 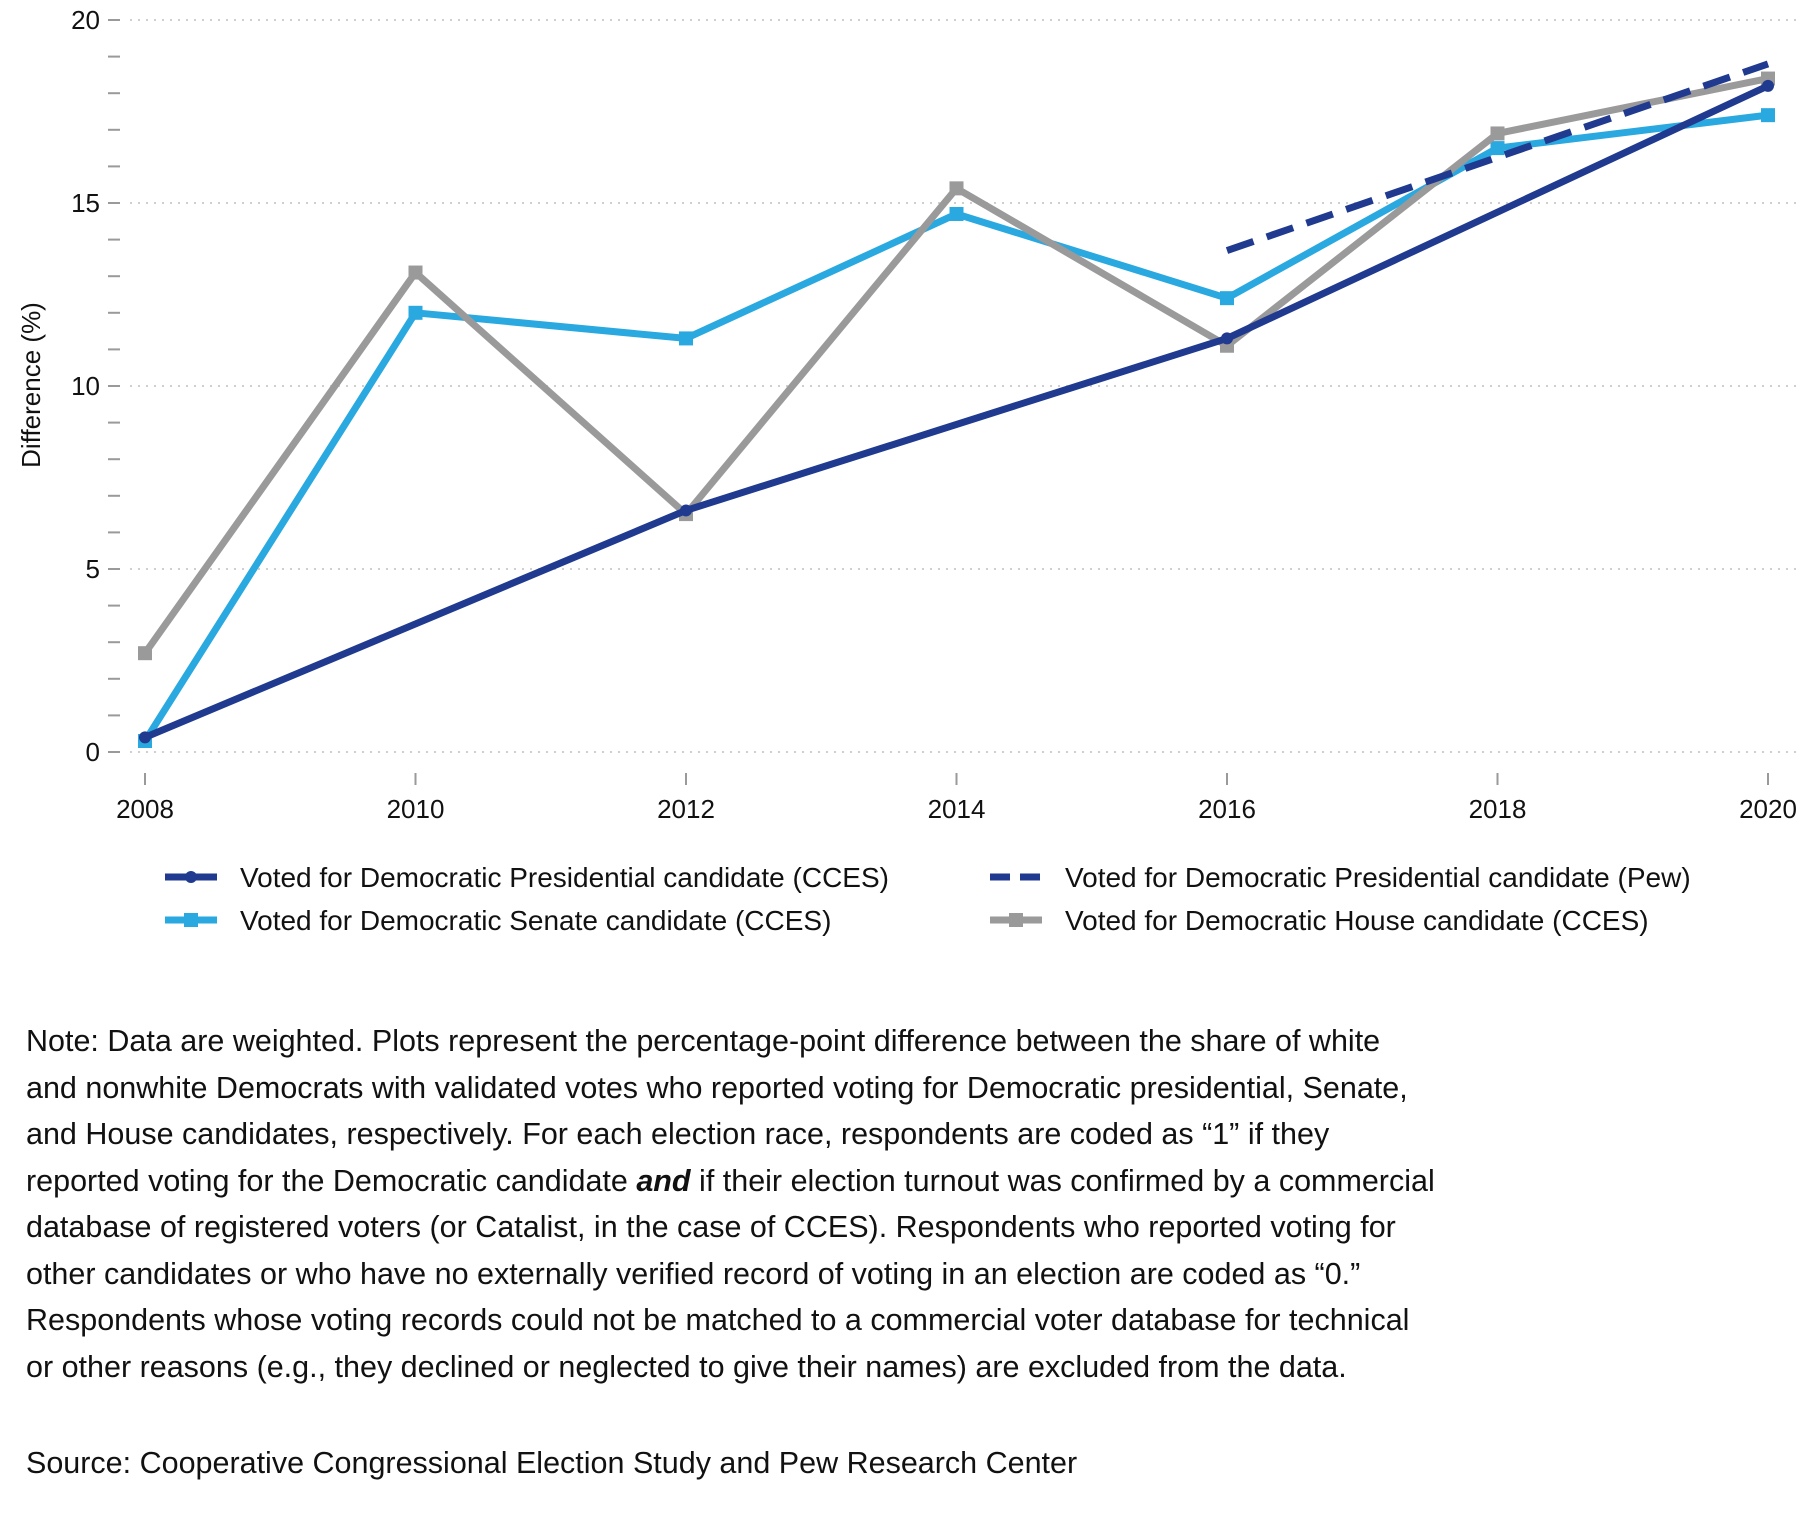 What do you see at coordinates (93, 569) in the screenshot?
I see `y-tick-label: 5` at bounding box center [93, 569].